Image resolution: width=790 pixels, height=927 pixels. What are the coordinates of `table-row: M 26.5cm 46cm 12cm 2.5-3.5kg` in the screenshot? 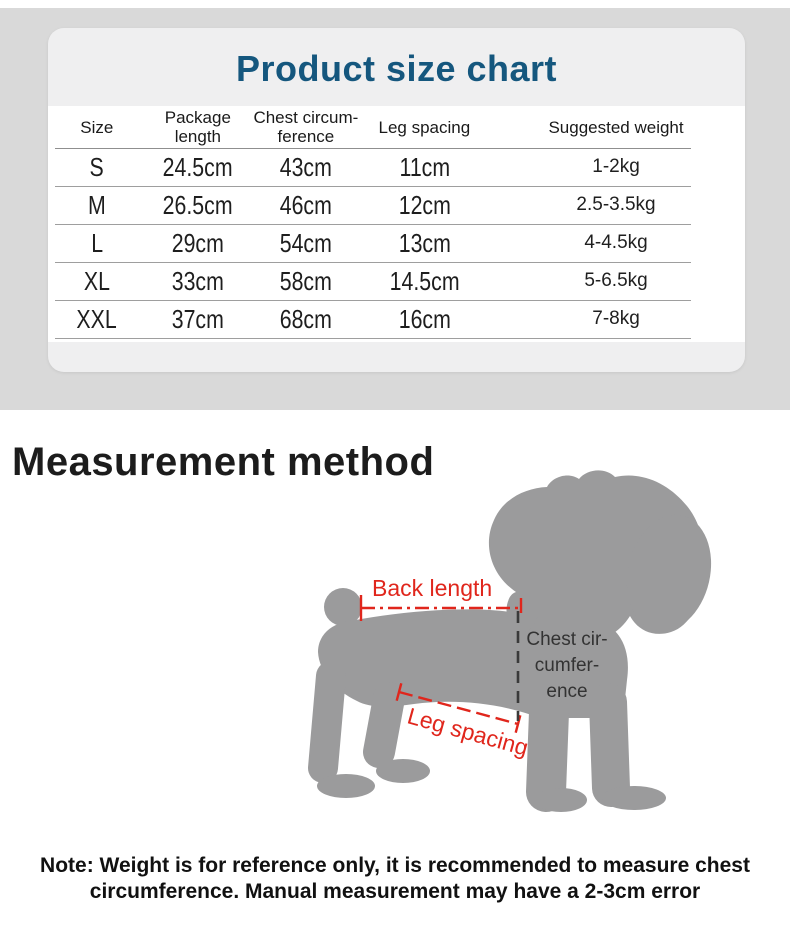 It's located at (396, 205).